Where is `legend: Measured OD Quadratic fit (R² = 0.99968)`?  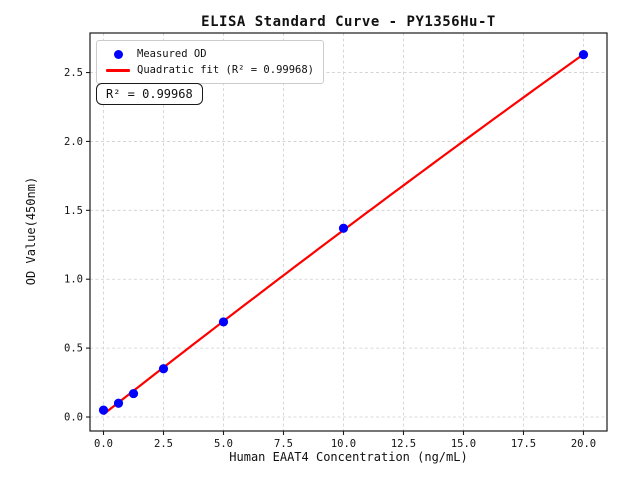 legend: Measured OD Quadratic fit (R² = 0.99968) is located at coordinates (210, 62).